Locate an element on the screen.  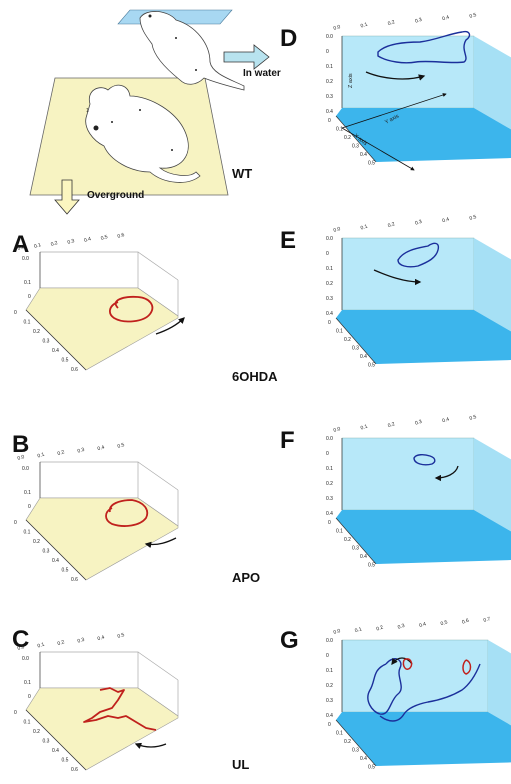
trajectory-start-marker is located at coordinates (467, 667).